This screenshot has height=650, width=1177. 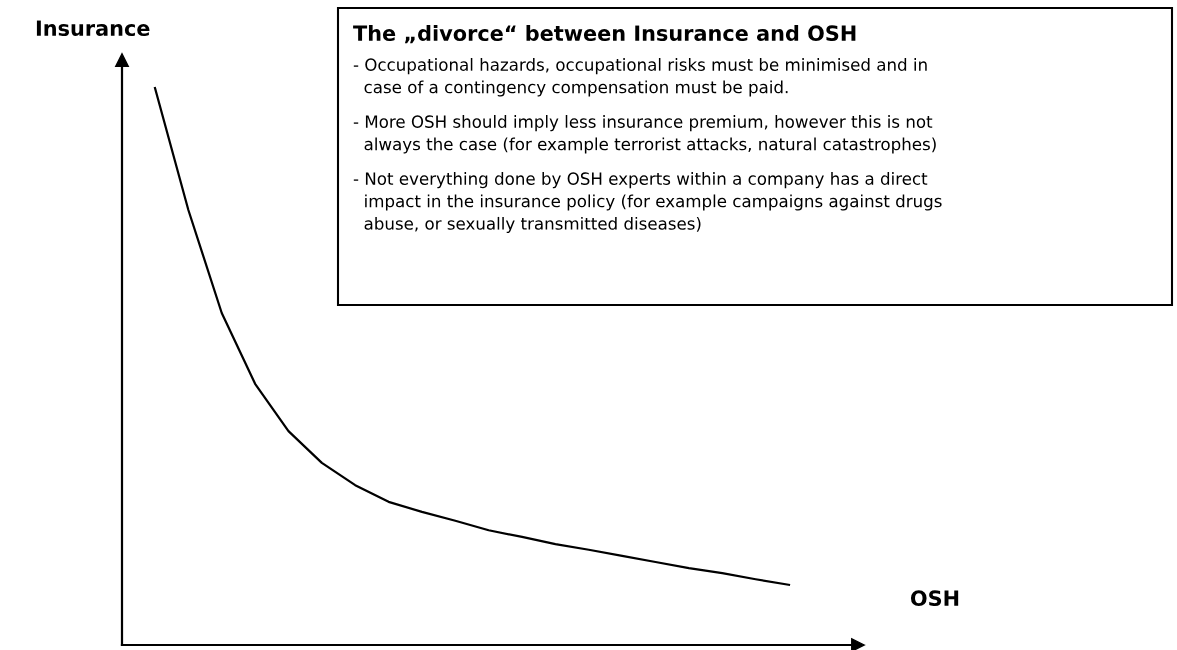 What do you see at coordinates (647, 203) in the screenshot?
I see `annotation: - Not everything done by OSH experts within a company has a direct impact in the insurance policy (for example campaigns against drugs abuse, or sexually transmitted diseases)` at bounding box center [647, 203].